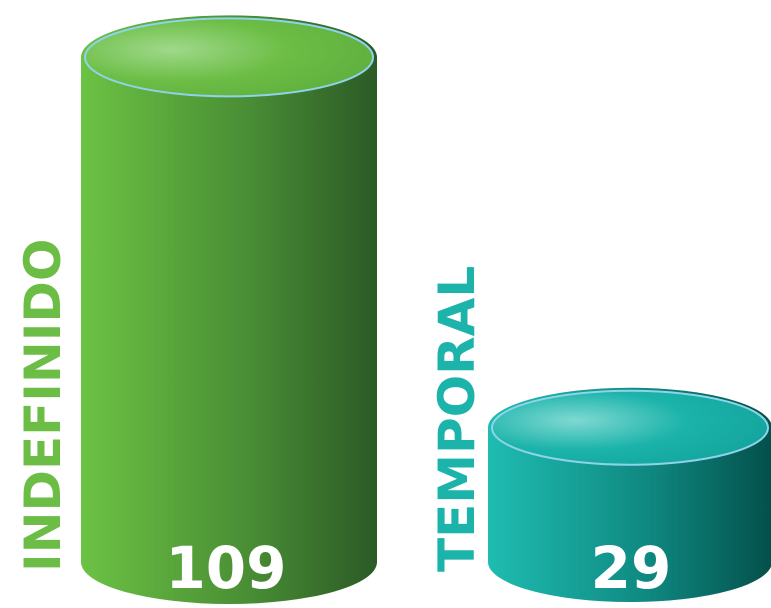 The width and height of the screenshot is (771, 608). Describe the element at coordinates (630, 427) in the screenshot. I see `bar-top-temporal` at that location.